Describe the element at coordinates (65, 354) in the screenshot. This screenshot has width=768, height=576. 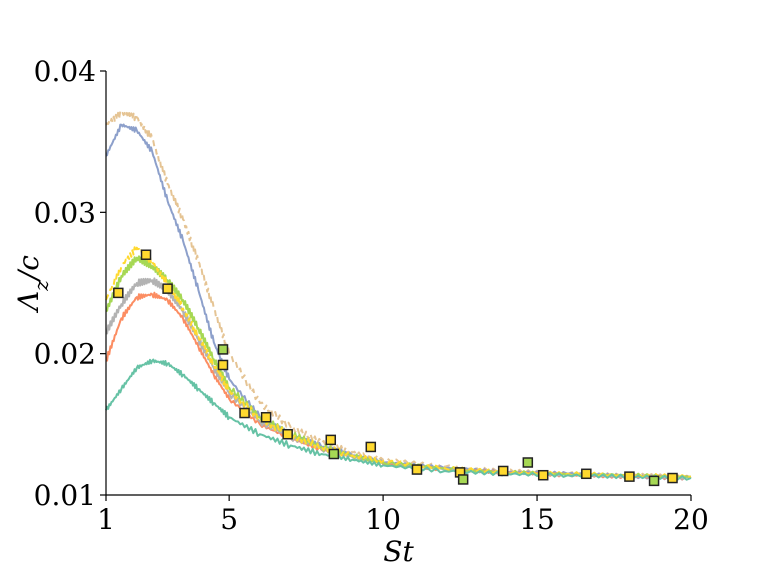
I see `y-tick-label-1: 0.02` at that location.